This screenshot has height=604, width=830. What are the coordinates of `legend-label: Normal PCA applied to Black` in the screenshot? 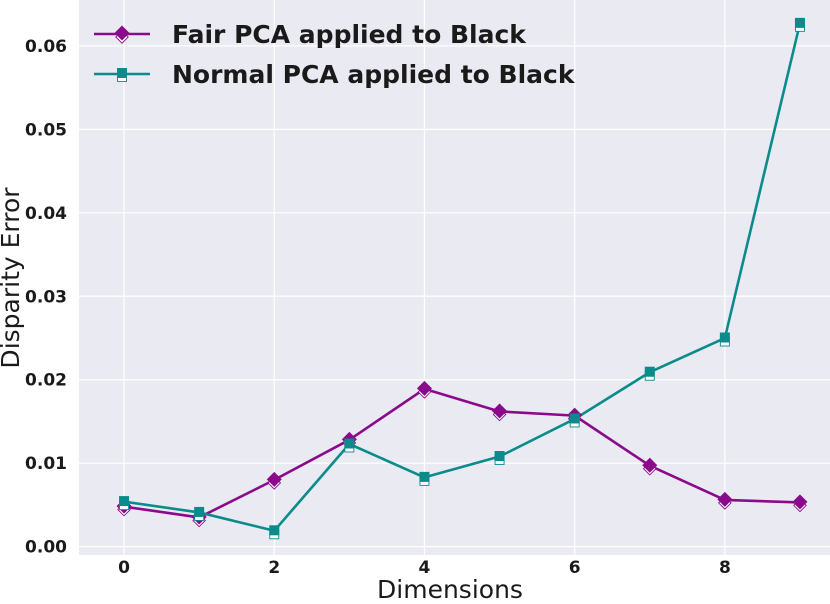 It's located at (374, 74).